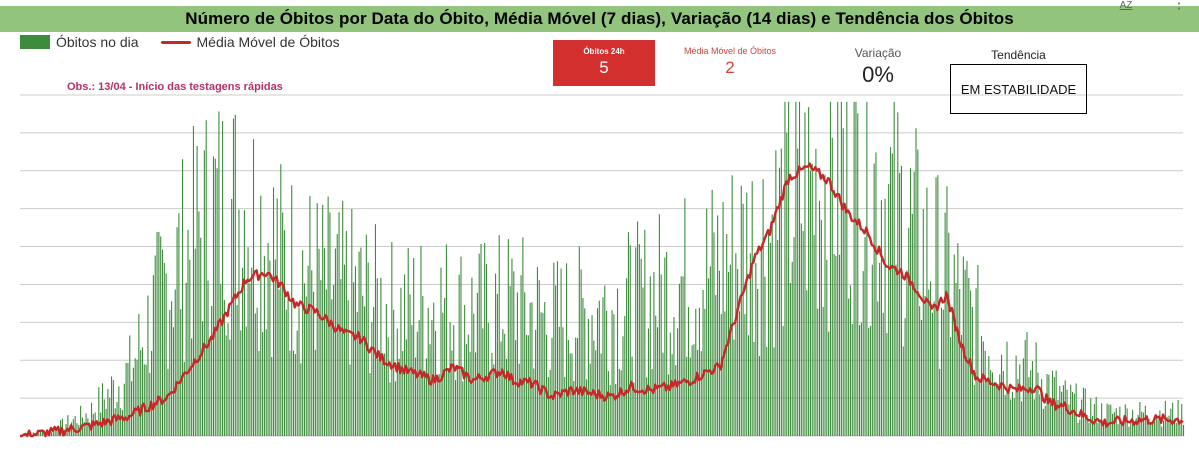 The image size is (1199, 461). I want to click on legend: Óbitos no dia Média Móvel de Óbitos, so click(191, 42).